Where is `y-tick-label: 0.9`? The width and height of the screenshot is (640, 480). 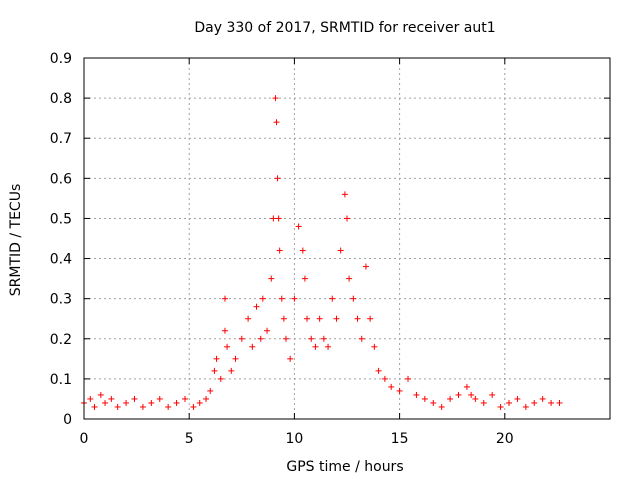 y-tick-label: 0.9 is located at coordinates (61, 59).